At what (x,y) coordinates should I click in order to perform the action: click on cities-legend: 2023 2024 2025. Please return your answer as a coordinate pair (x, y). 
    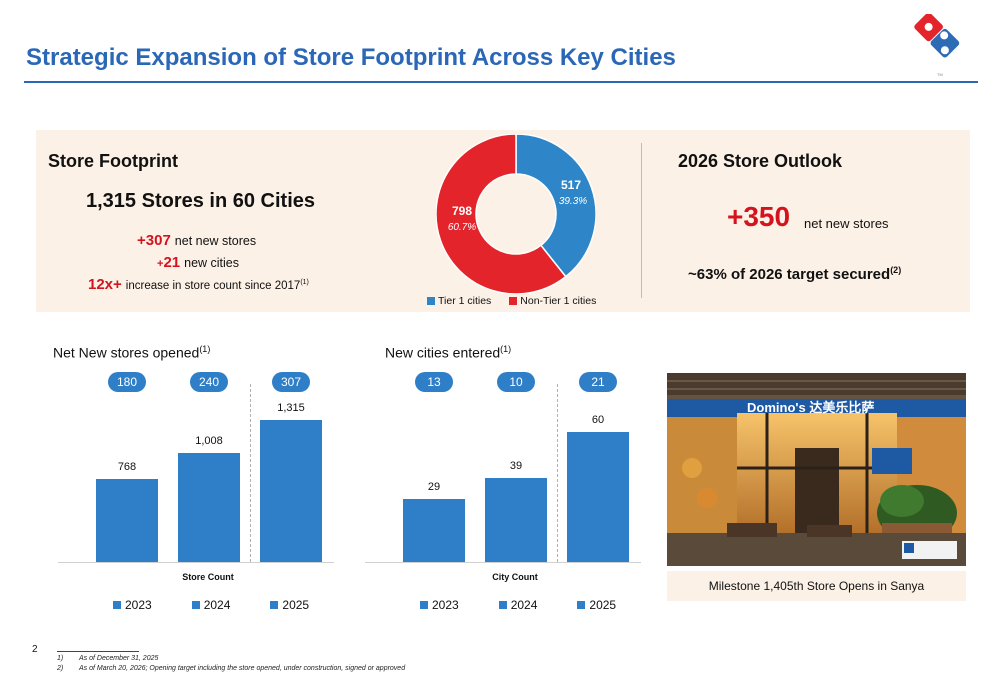
    Looking at the image, I should click on (538, 605).